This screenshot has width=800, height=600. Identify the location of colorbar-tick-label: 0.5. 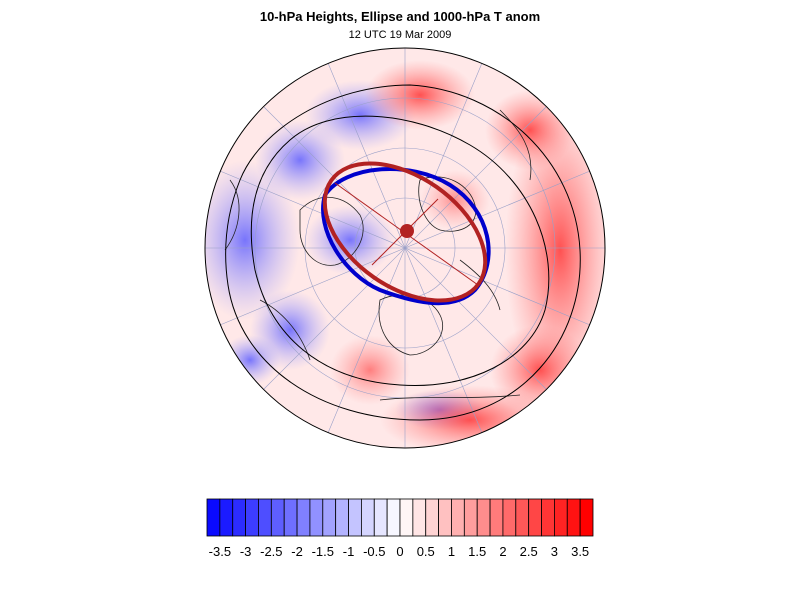
(426, 551).